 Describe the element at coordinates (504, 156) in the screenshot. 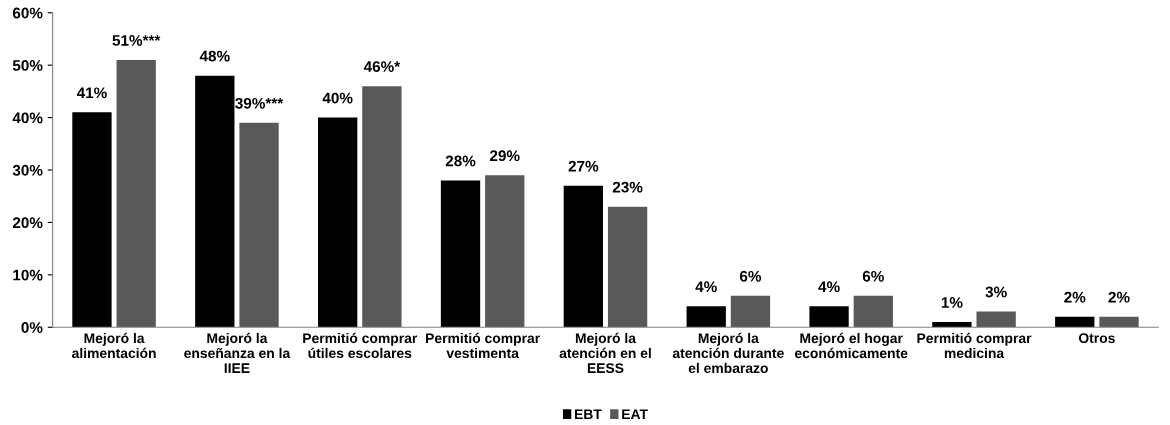

I see `data-label: 29%` at that location.